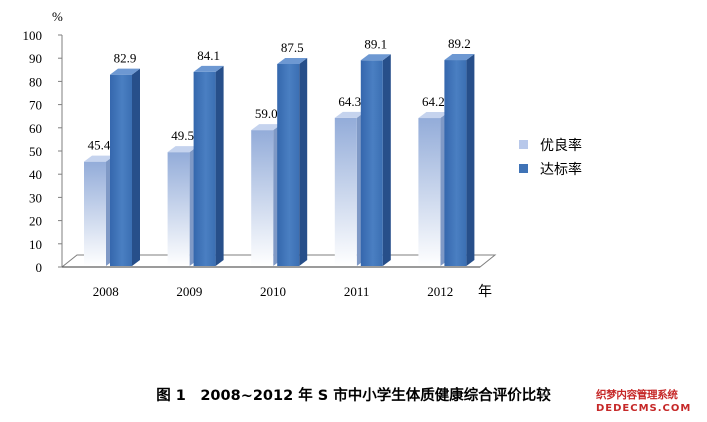  What do you see at coordinates (375, 43) in the screenshot?
I see `data-label: 89.1` at bounding box center [375, 43].